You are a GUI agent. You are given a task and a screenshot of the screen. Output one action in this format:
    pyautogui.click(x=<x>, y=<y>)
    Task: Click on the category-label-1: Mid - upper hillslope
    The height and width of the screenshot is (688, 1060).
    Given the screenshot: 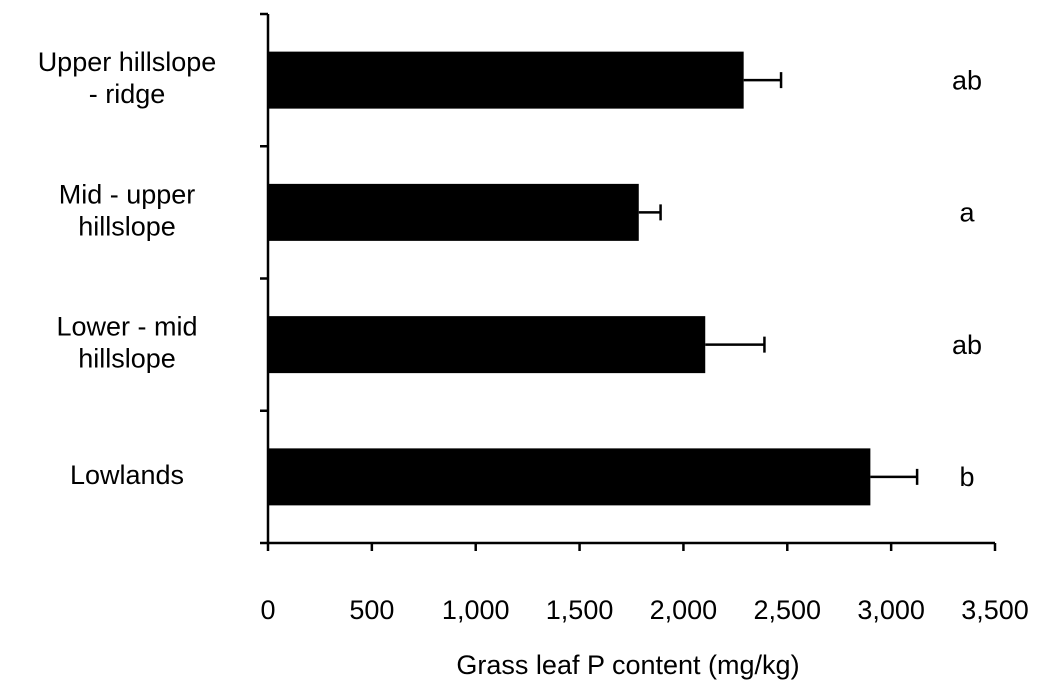 What is the action you would take?
    pyautogui.click(x=127, y=211)
    